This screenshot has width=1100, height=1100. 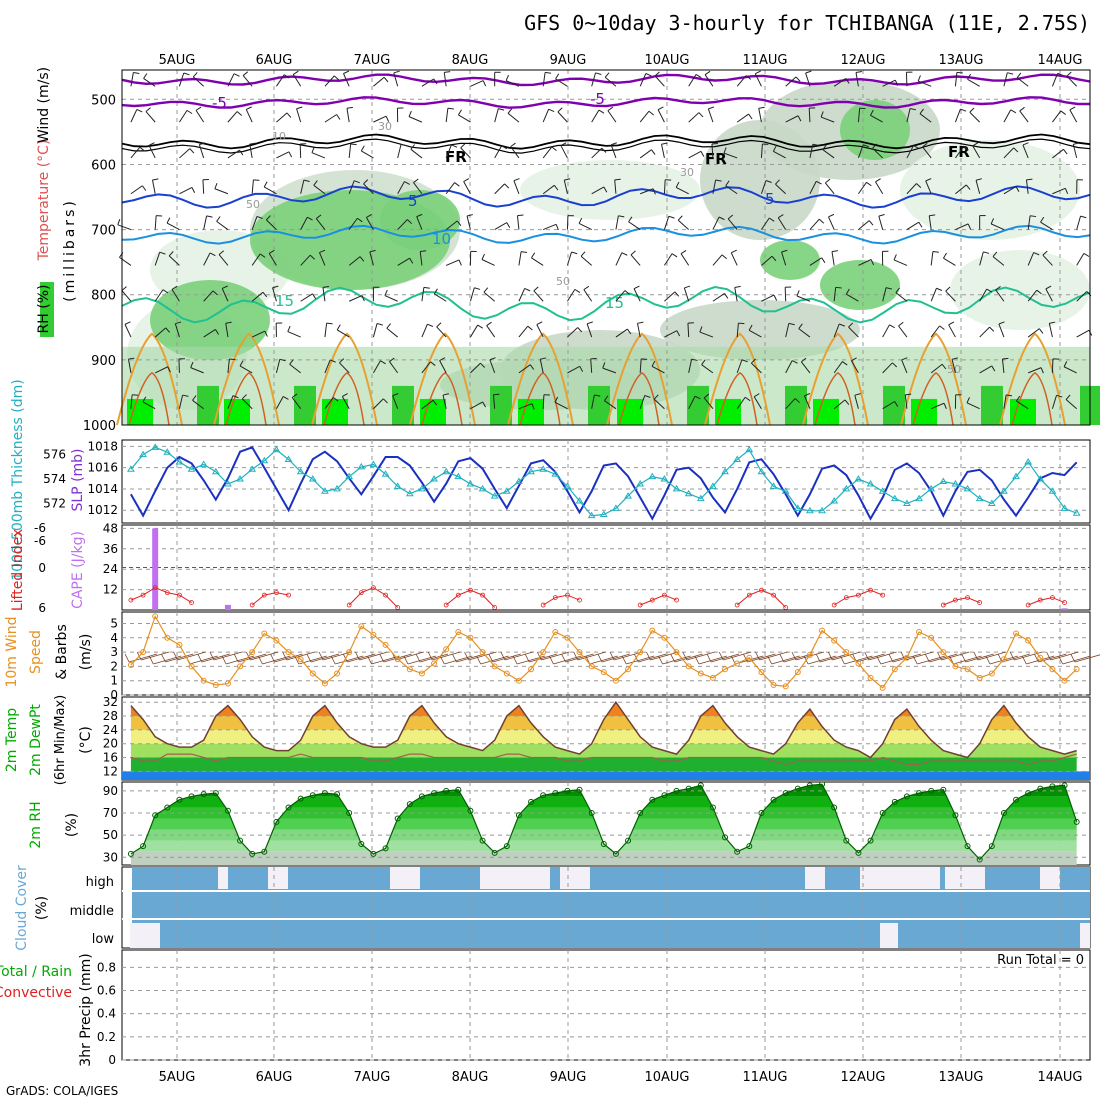 I want to click on li-tick: -6, so click(x=40, y=528).